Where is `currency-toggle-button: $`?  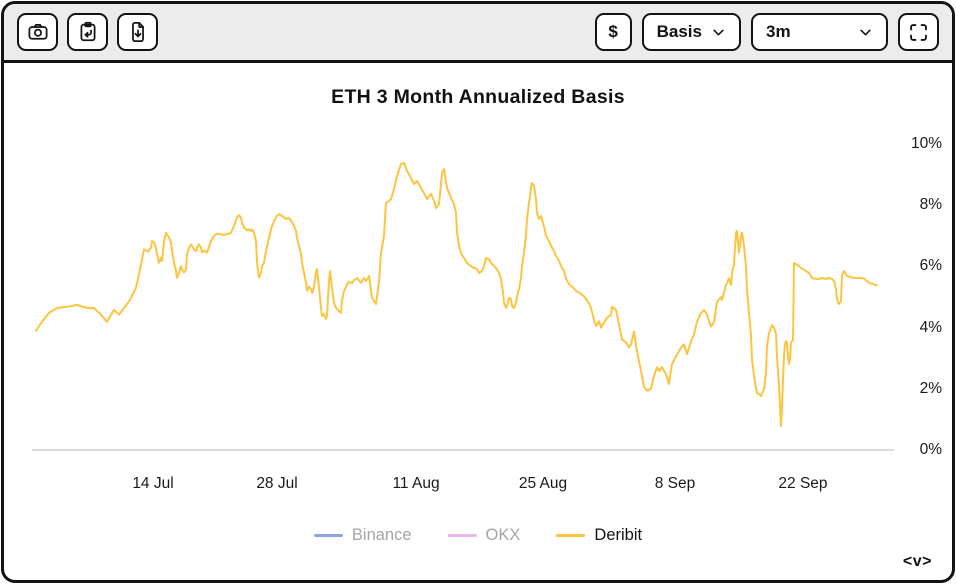 currency-toggle-button: $ is located at coordinates (613, 32).